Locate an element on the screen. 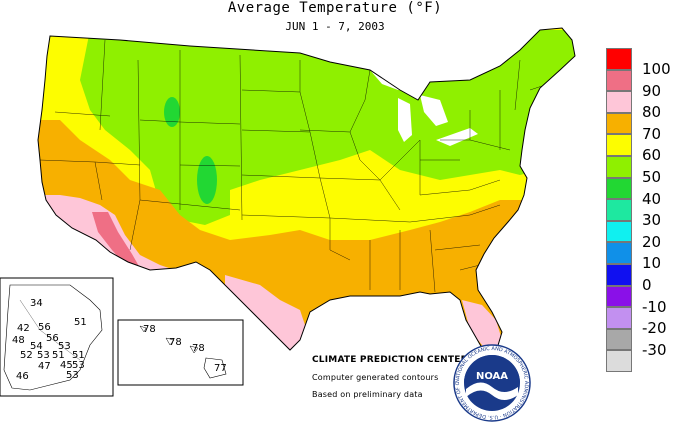 This screenshot has height=435, width=678. legend-row: 20 is located at coordinates (641, 234).